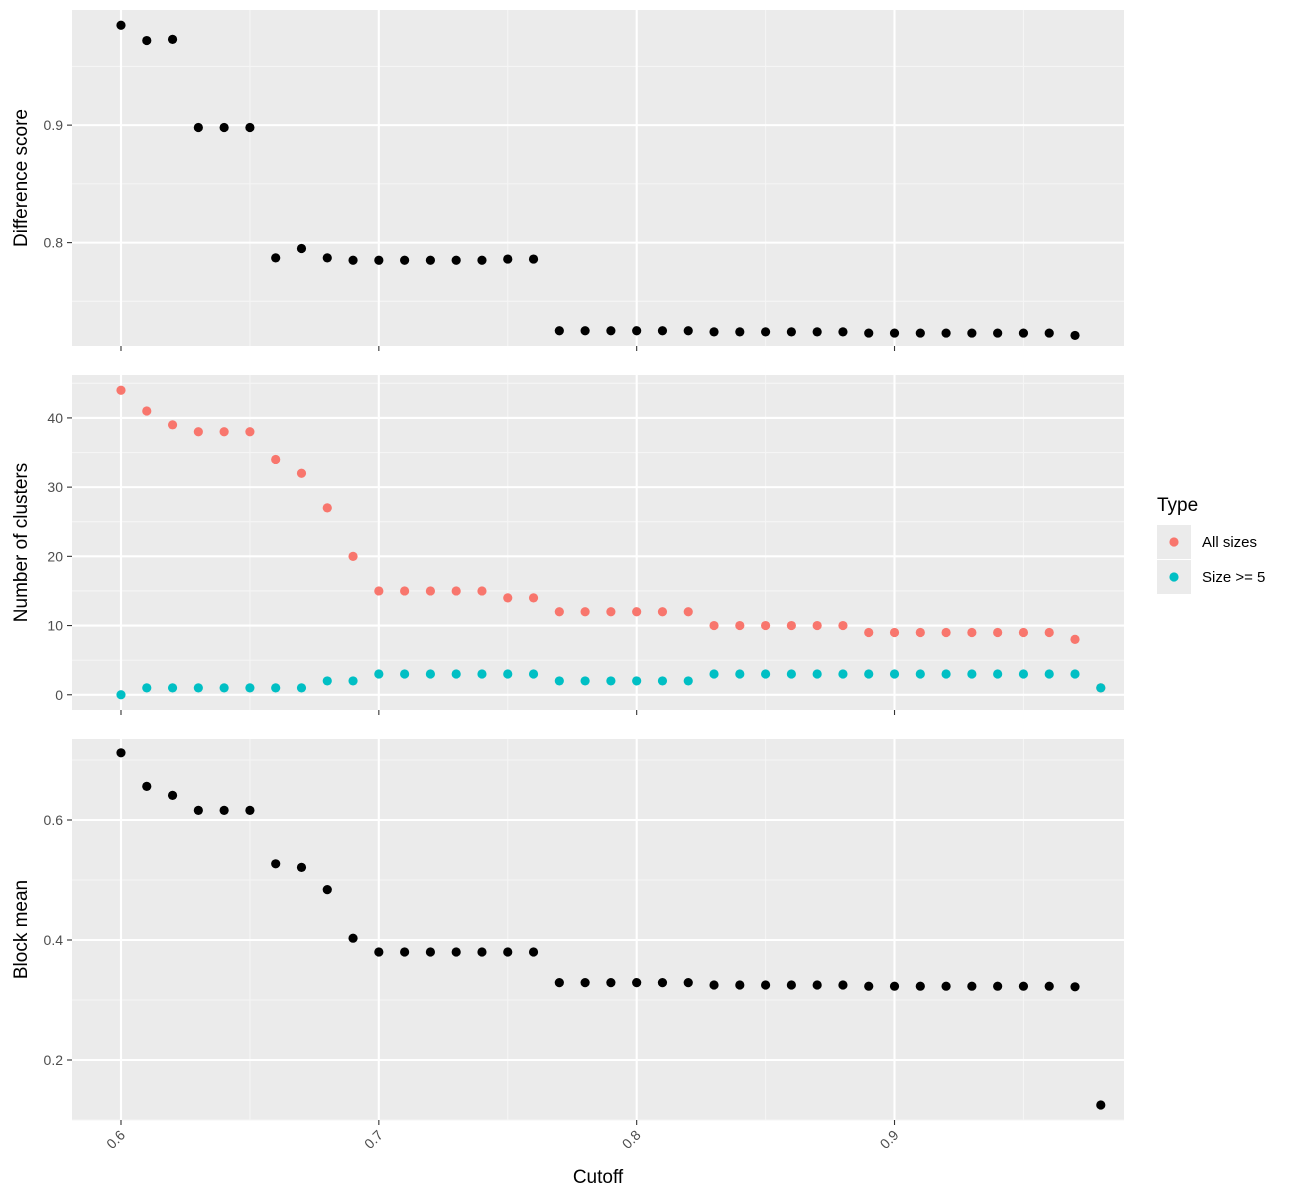 The image size is (1300, 1200). I want to click on y-axis-title: Difference score, so click(21, 178).